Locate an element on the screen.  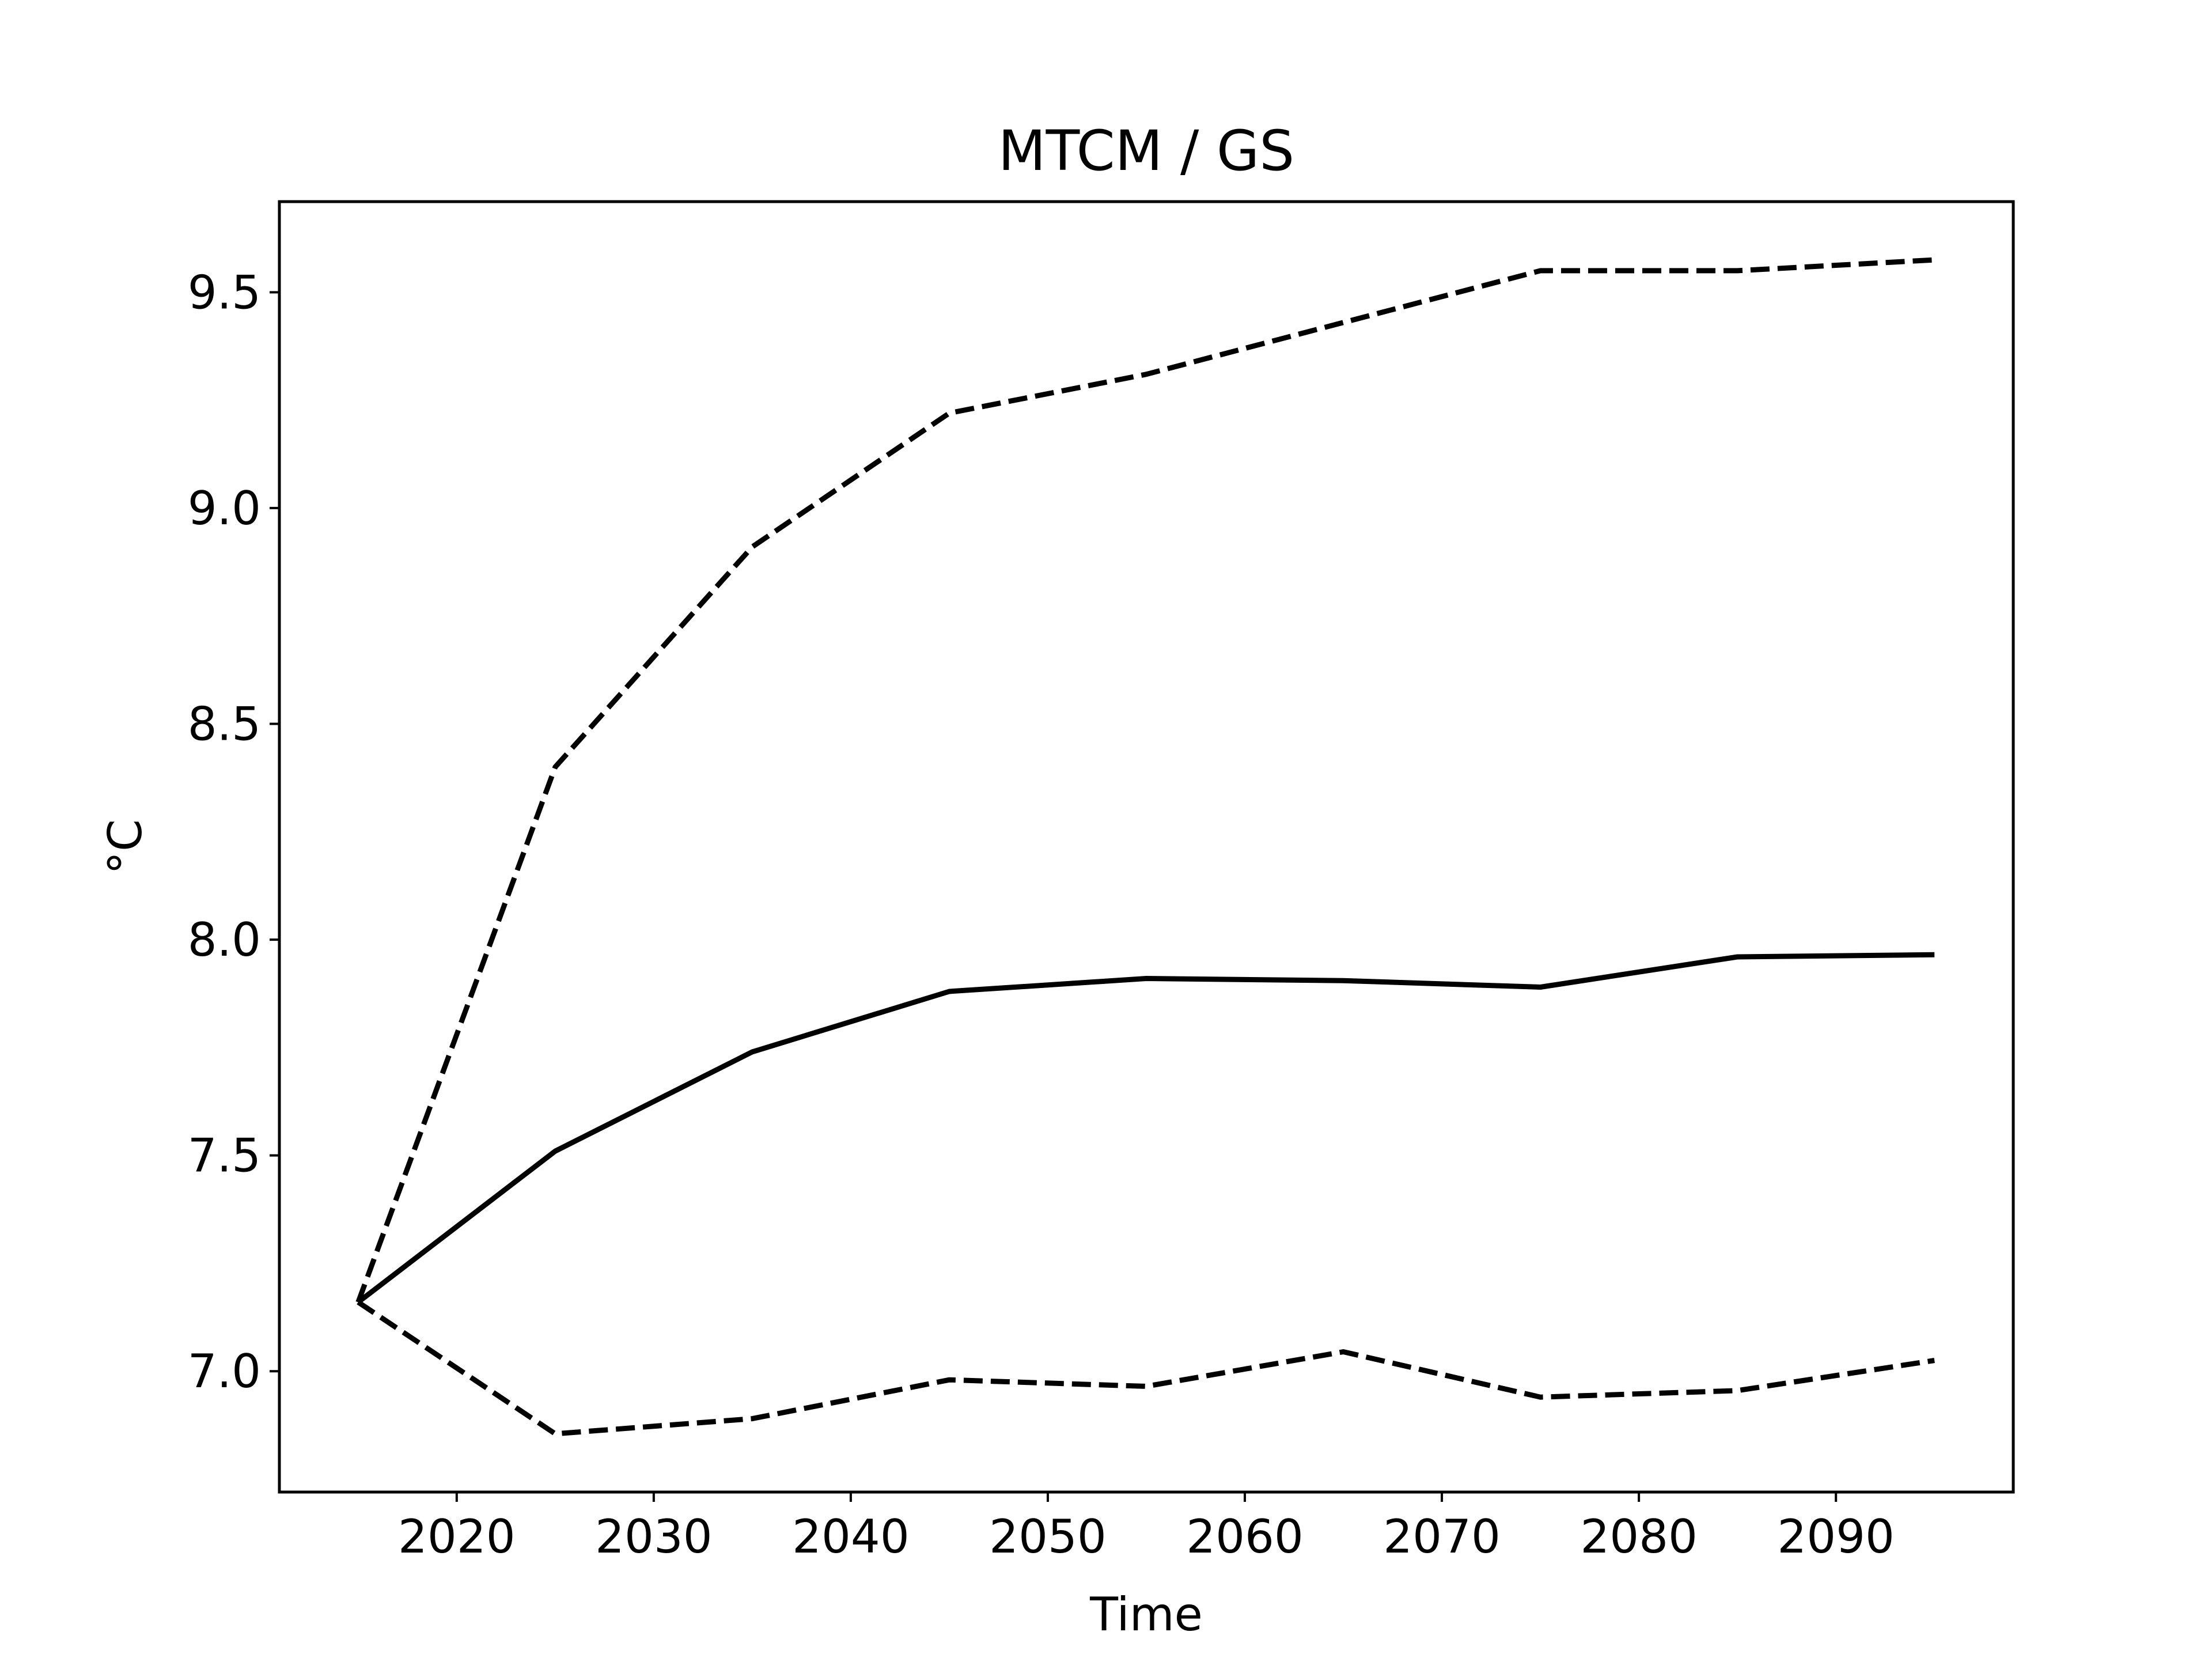
y-tick-label: 8.0 is located at coordinates (224, 940).